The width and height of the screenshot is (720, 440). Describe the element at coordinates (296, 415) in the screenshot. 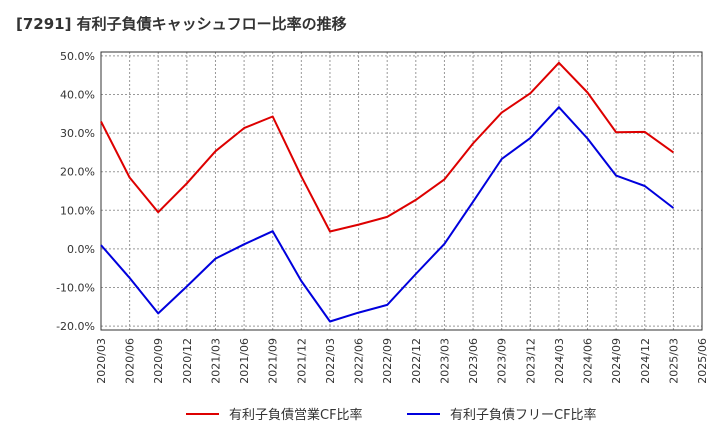

I see `legend-label-1: 有利子負債営業CF比率` at that location.